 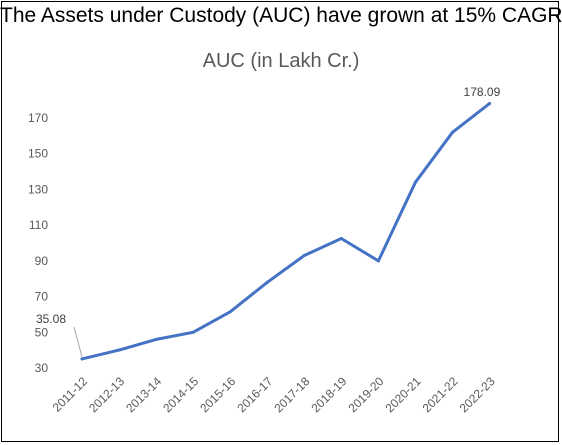 I want to click on y-tick-label: 30, so click(x=42, y=368).